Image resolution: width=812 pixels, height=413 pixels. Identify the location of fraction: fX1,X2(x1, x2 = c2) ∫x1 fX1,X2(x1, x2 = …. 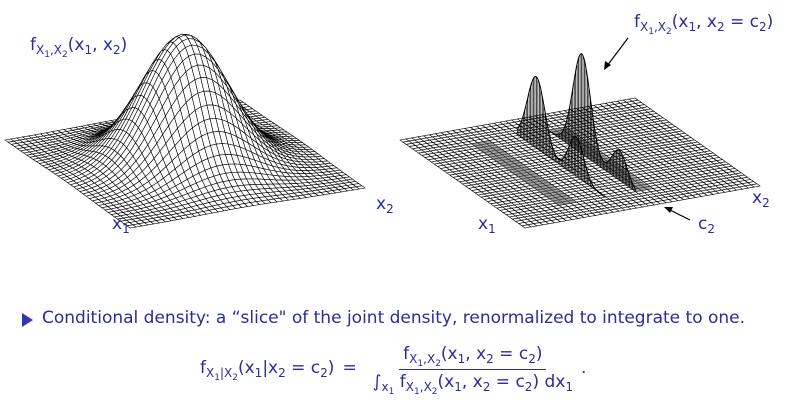
(473, 370).